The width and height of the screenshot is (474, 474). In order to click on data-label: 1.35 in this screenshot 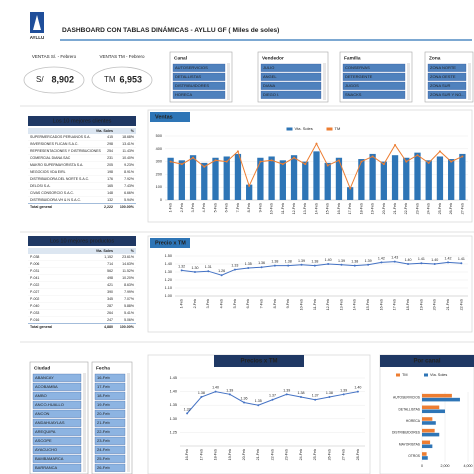, I will do `click(248, 264)`.